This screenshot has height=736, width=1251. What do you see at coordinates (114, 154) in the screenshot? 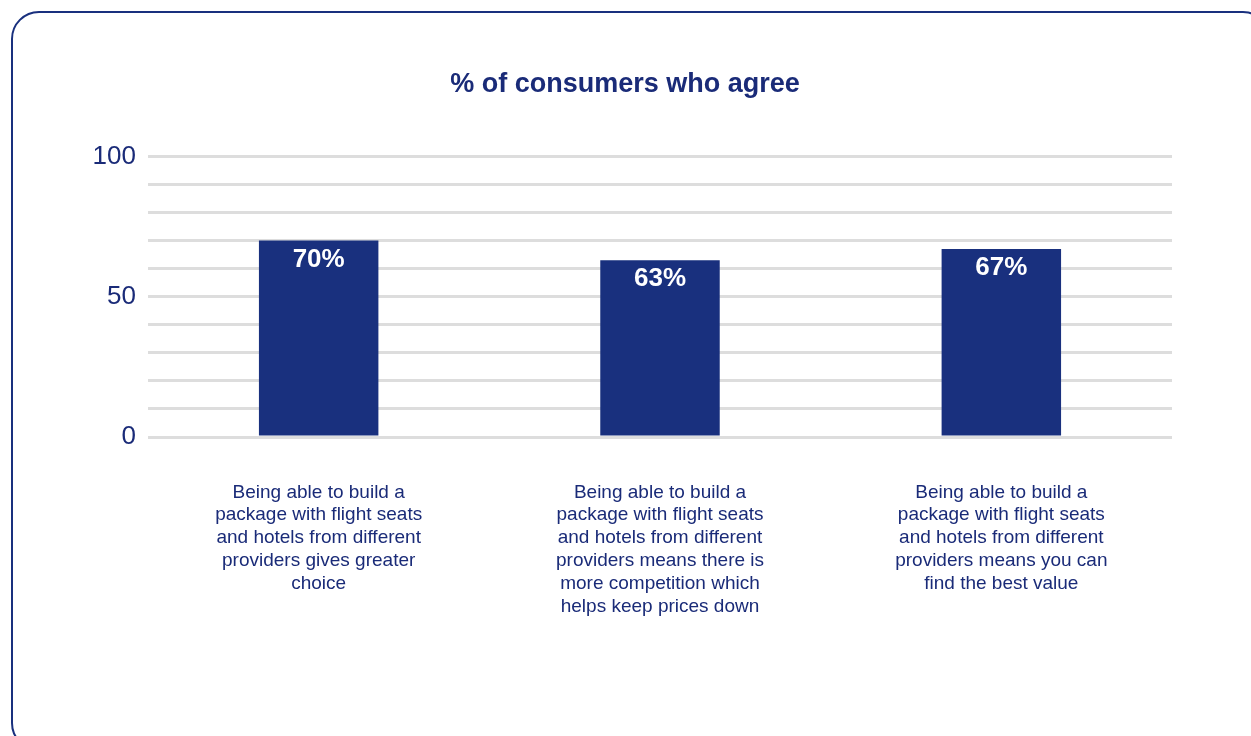
I see `y-tick-label: 100` at bounding box center [114, 154].